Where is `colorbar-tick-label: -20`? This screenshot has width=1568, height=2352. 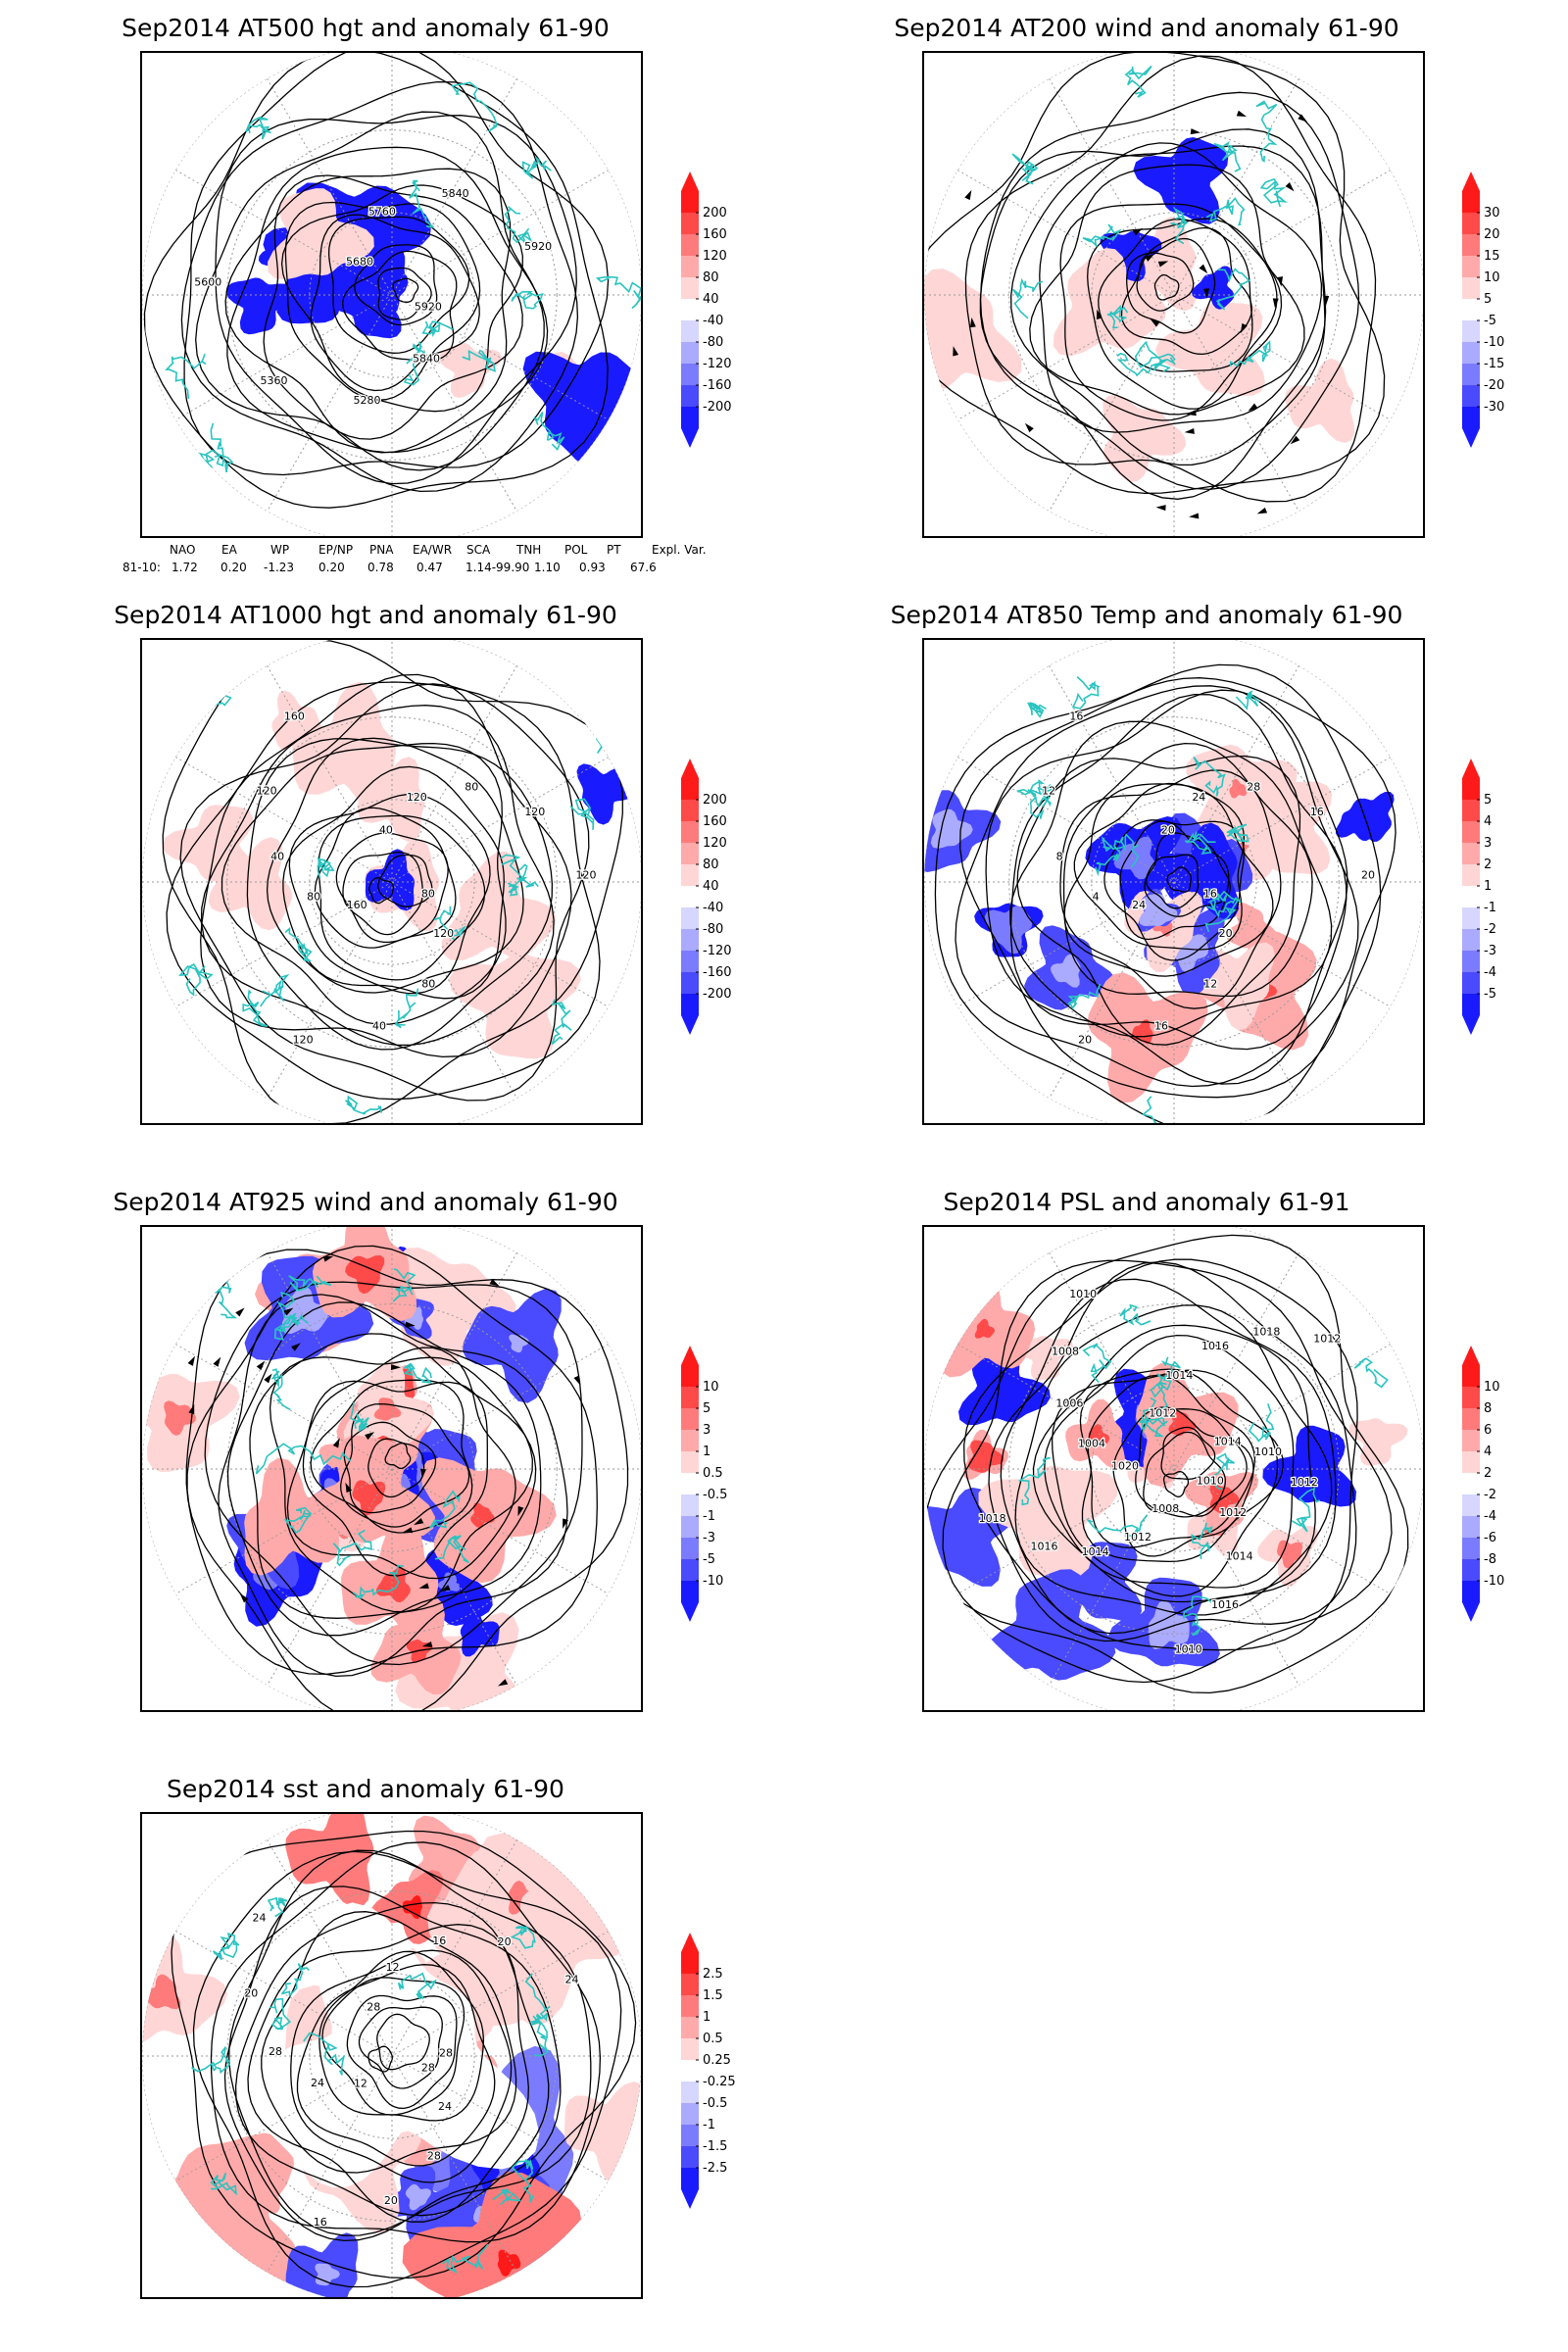
colorbar-tick-label: -20 is located at coordinates (1494, 385).